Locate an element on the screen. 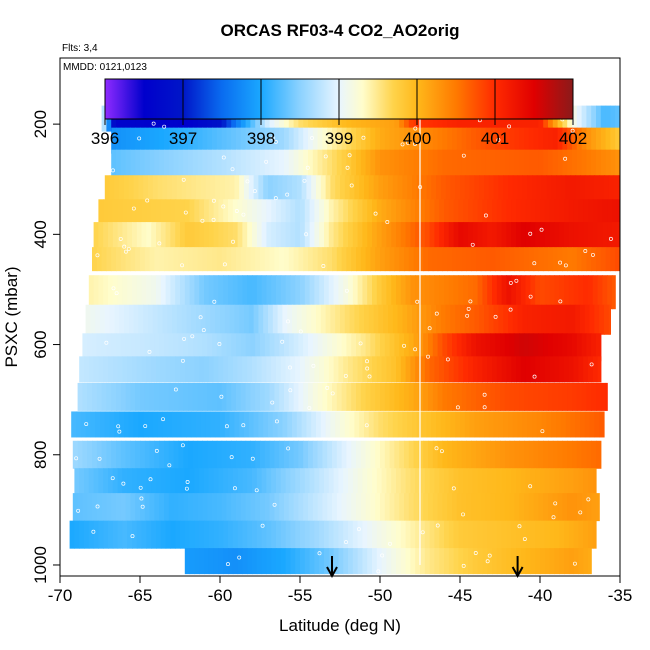 The image size is (650, 650). flights-note: Flts: 3,4 is located at coordinates (80, 48).